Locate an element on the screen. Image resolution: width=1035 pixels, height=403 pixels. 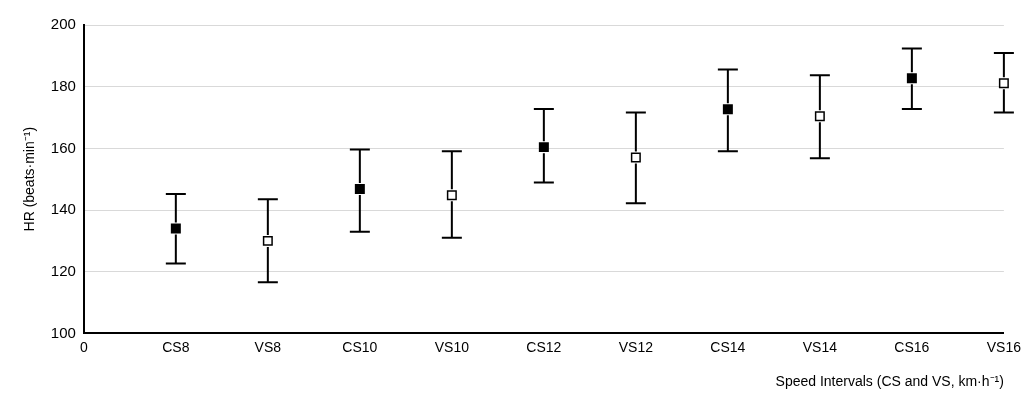
y-tick-label: 120 is located at coordinates (63, 270).